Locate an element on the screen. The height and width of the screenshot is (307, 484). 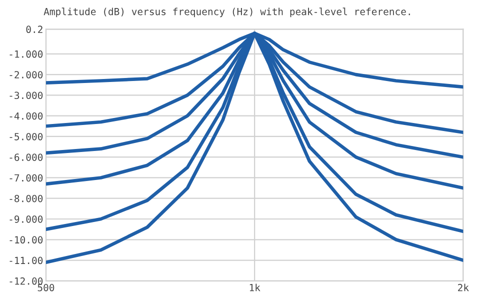
x-tick-label: 1k is located at coordinates (255, 288).